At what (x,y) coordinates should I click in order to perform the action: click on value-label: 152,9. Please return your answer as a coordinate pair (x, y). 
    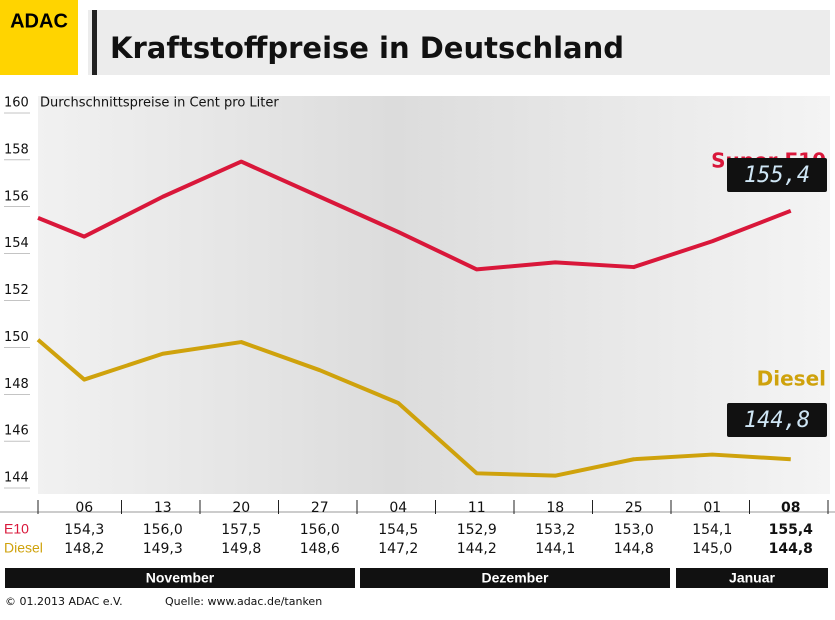
    Looking at the image, I should click on (477, 530).